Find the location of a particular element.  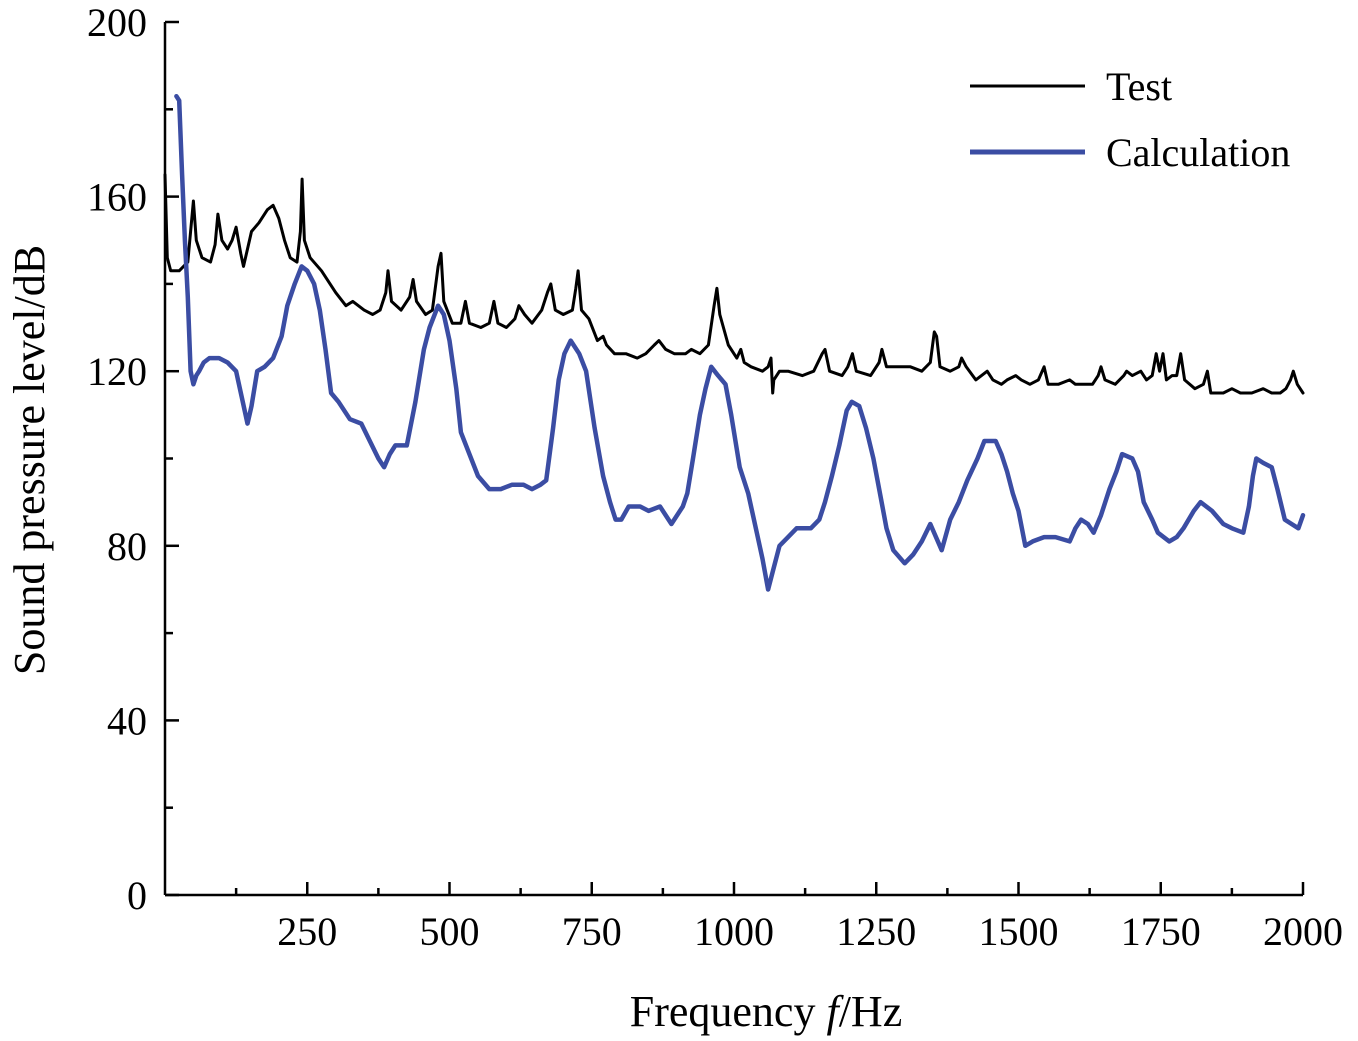

y-axis-title: Sound pressure level/dB is located at coordinates (29, 460).